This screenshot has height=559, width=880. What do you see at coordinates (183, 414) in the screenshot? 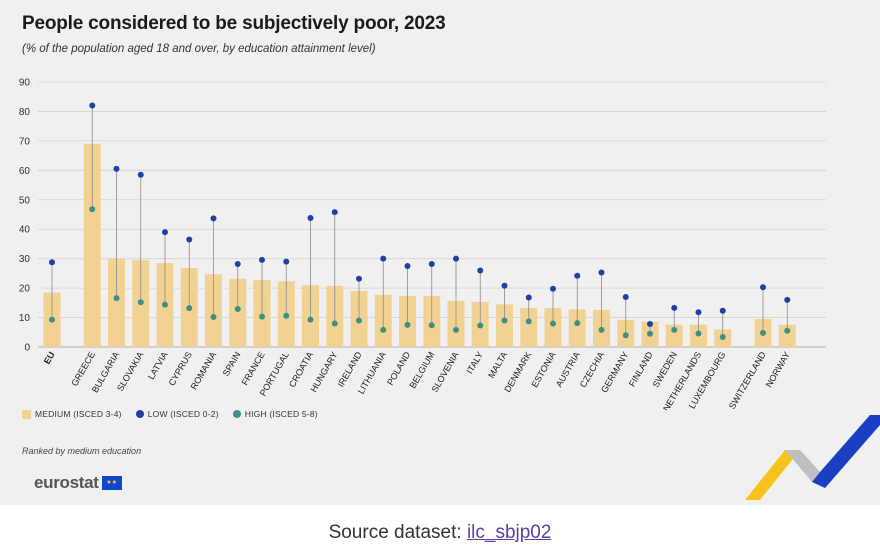
I see `legend-label-low: LOW (ISCED 0-2)` at bounding box center [183, 414].